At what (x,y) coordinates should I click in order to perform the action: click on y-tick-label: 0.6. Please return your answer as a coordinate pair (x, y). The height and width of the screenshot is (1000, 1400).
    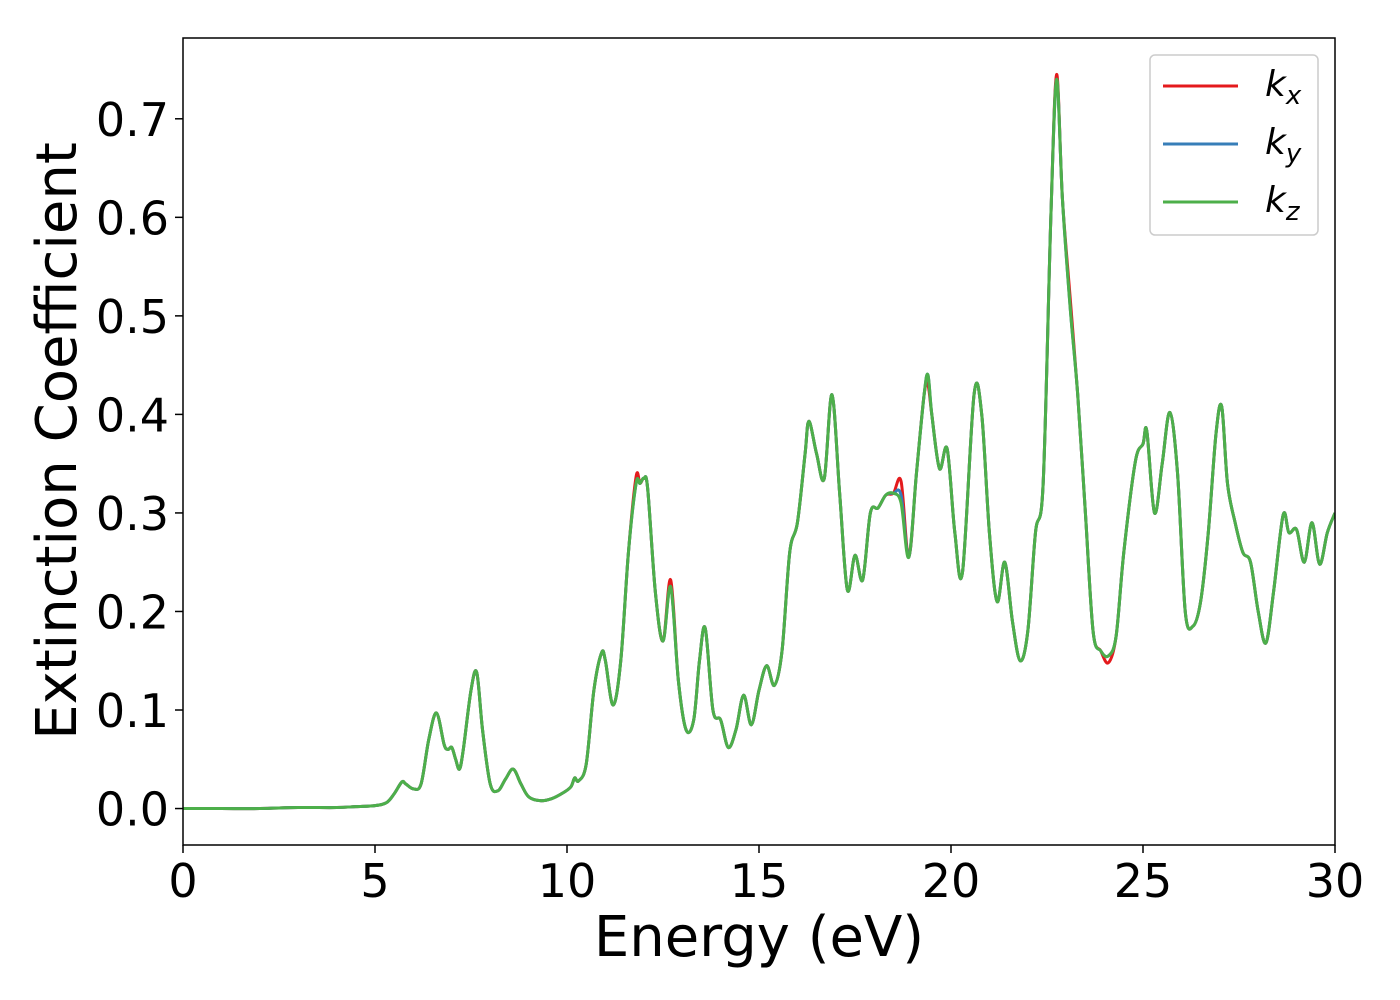
    Looking at the image, I should click on (132, 218).